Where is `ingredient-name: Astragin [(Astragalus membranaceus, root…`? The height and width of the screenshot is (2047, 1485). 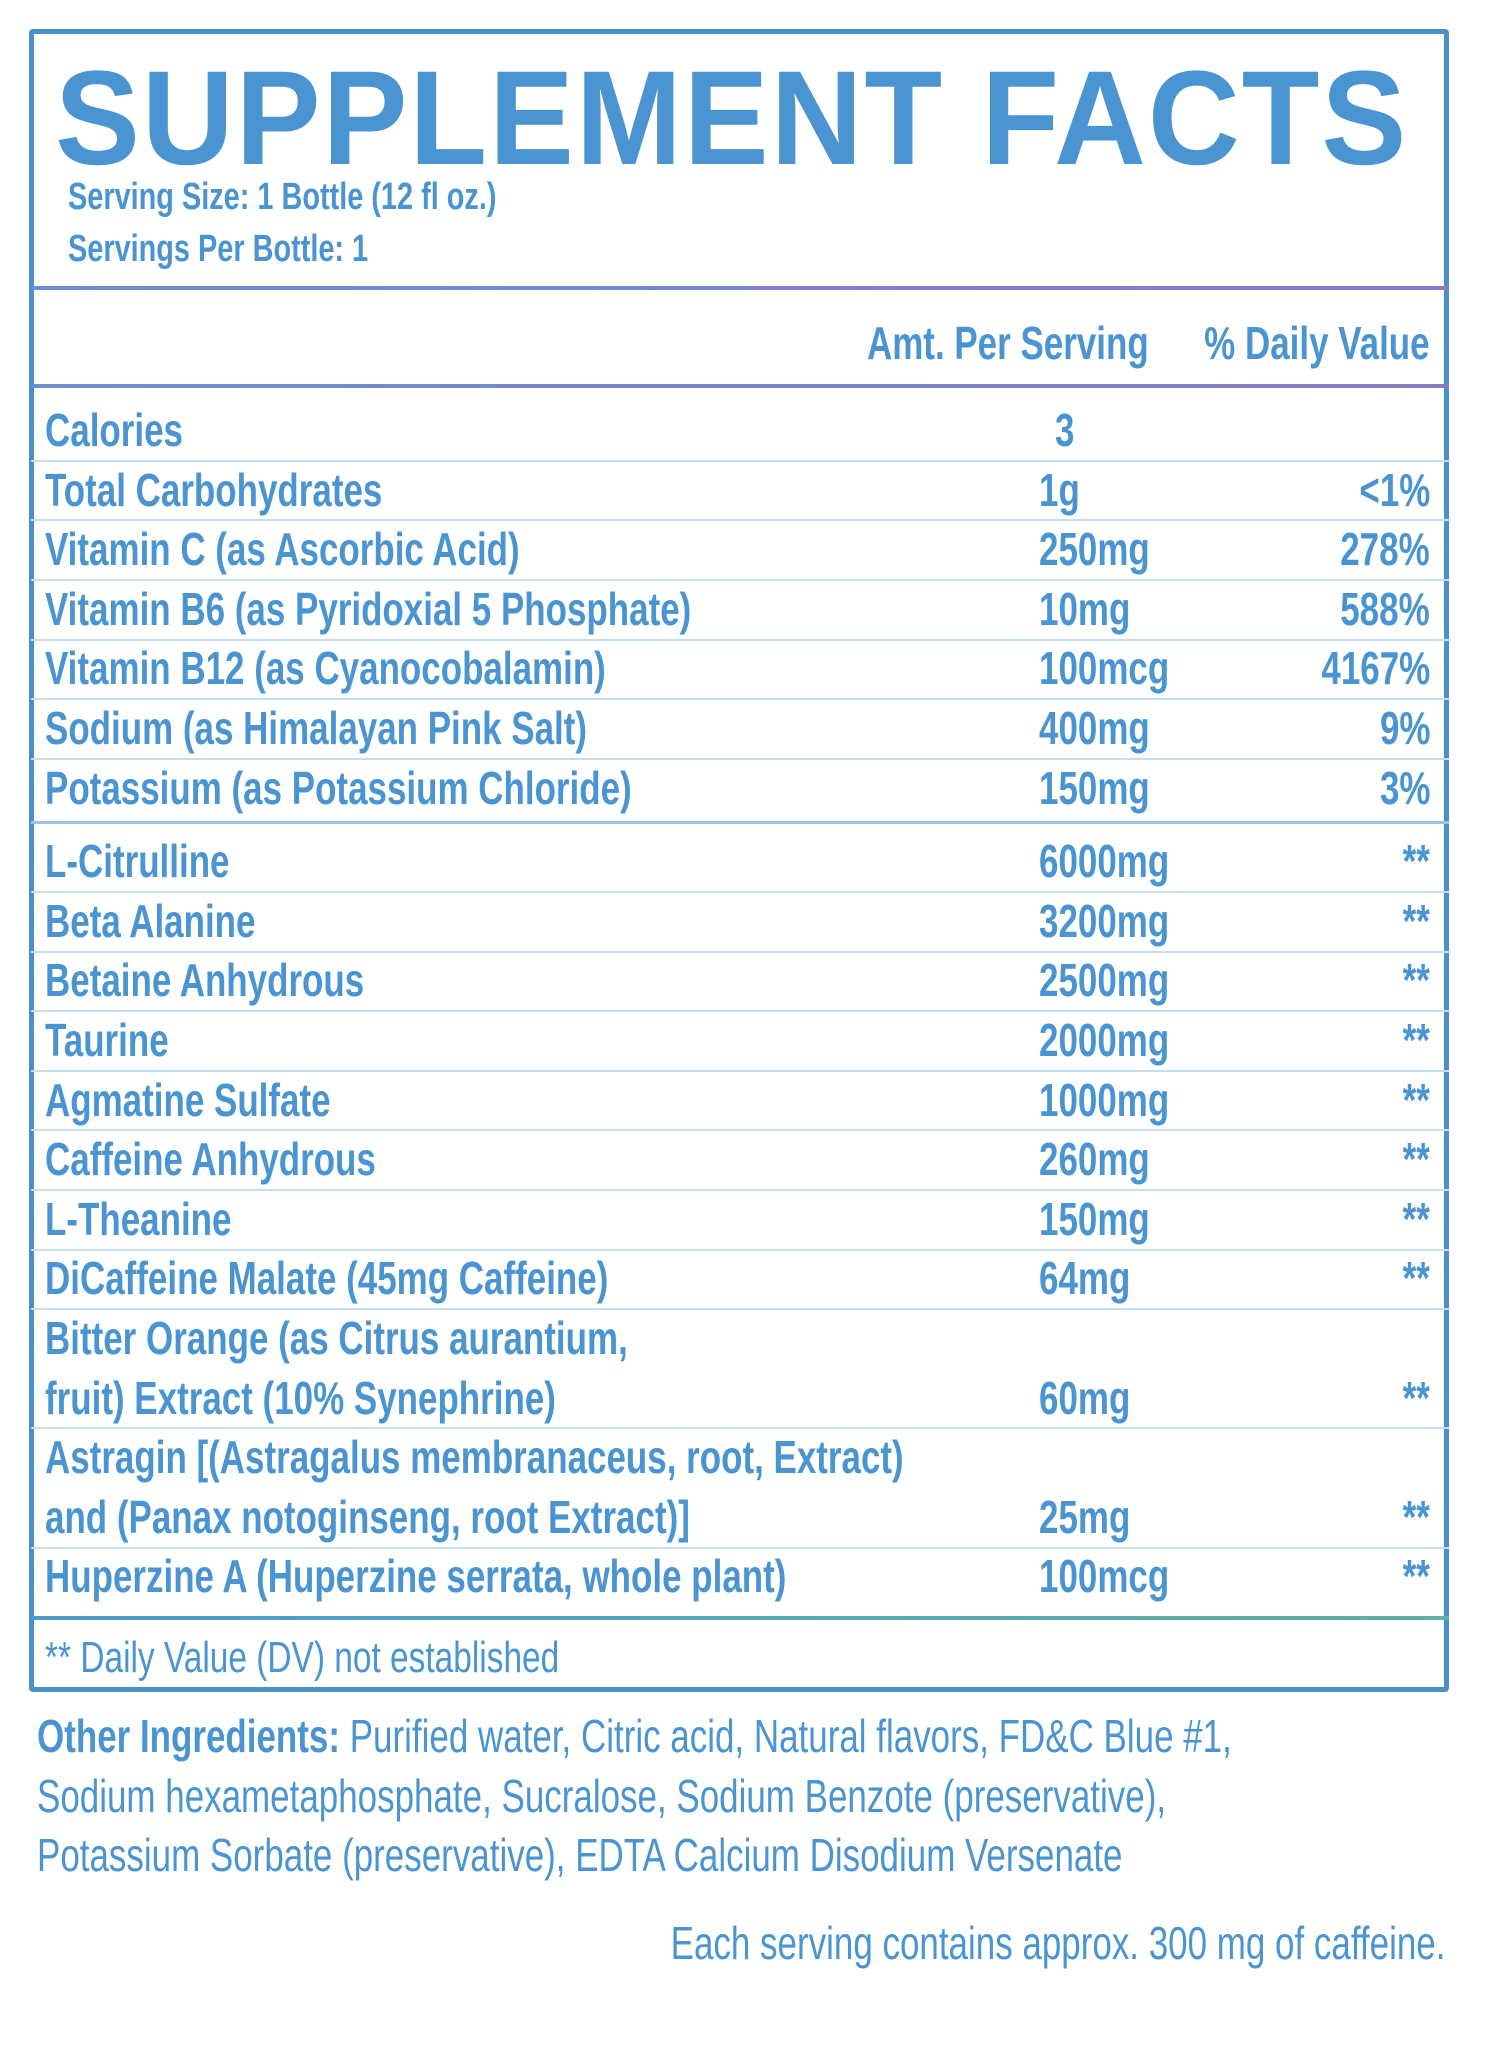
ingredient-name: Astragin [(Astragalus membranaceus, root… is located at coordinates (474, 1457).